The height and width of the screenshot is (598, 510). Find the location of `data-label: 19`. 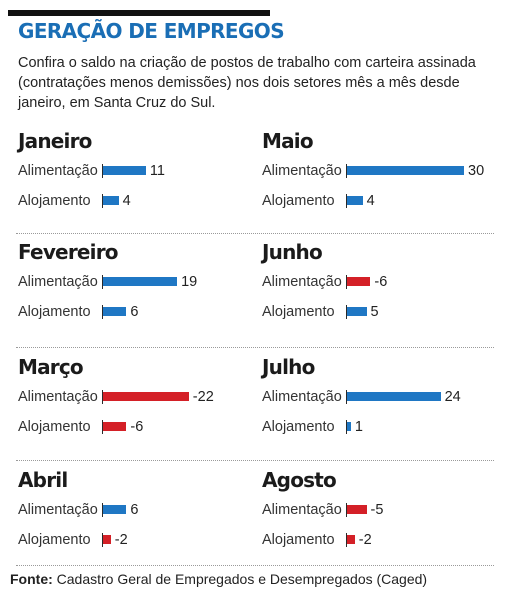

data-label: 19 is located at coordinates (189, 282).